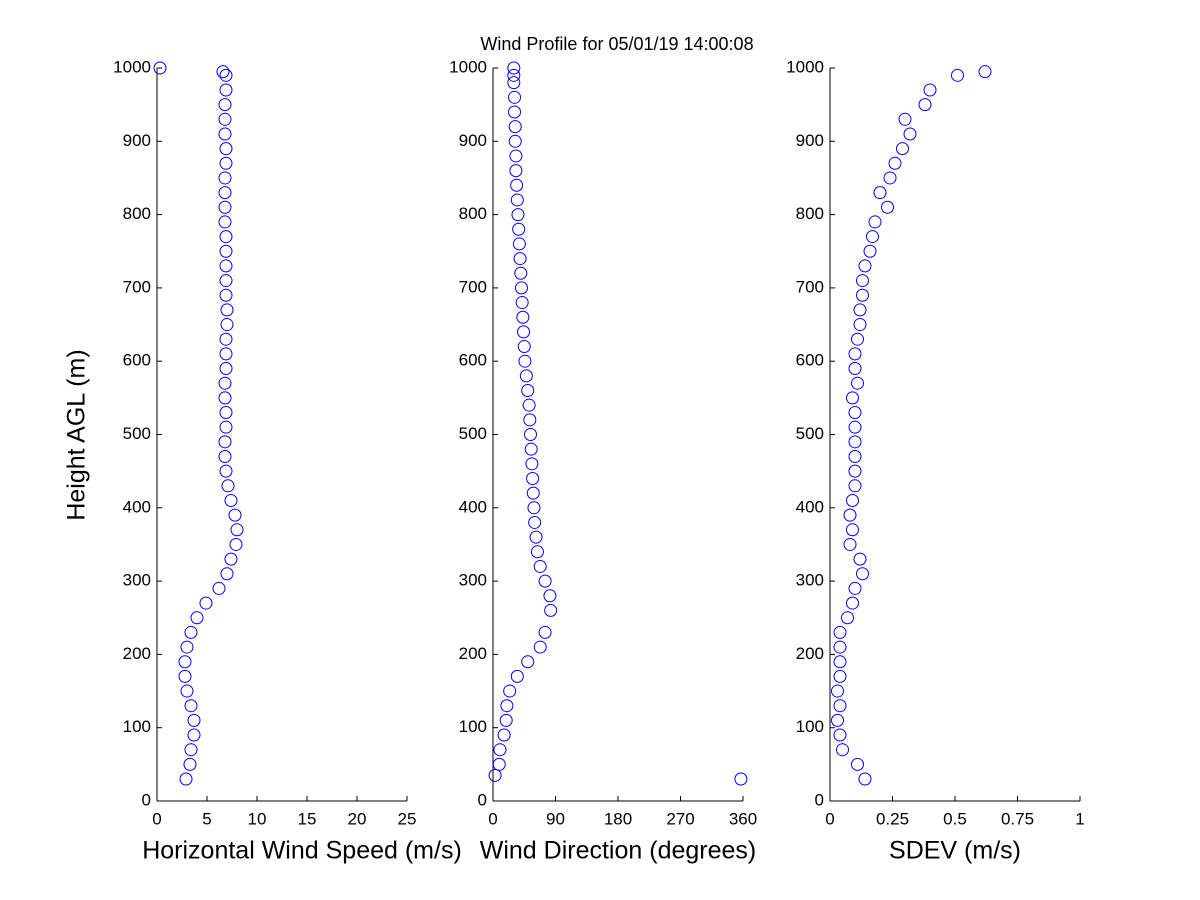  What do you see at coordinates (473, 140) in the screenshot?
I see `y-tick-label: 900` at bounding box center [473, 140].